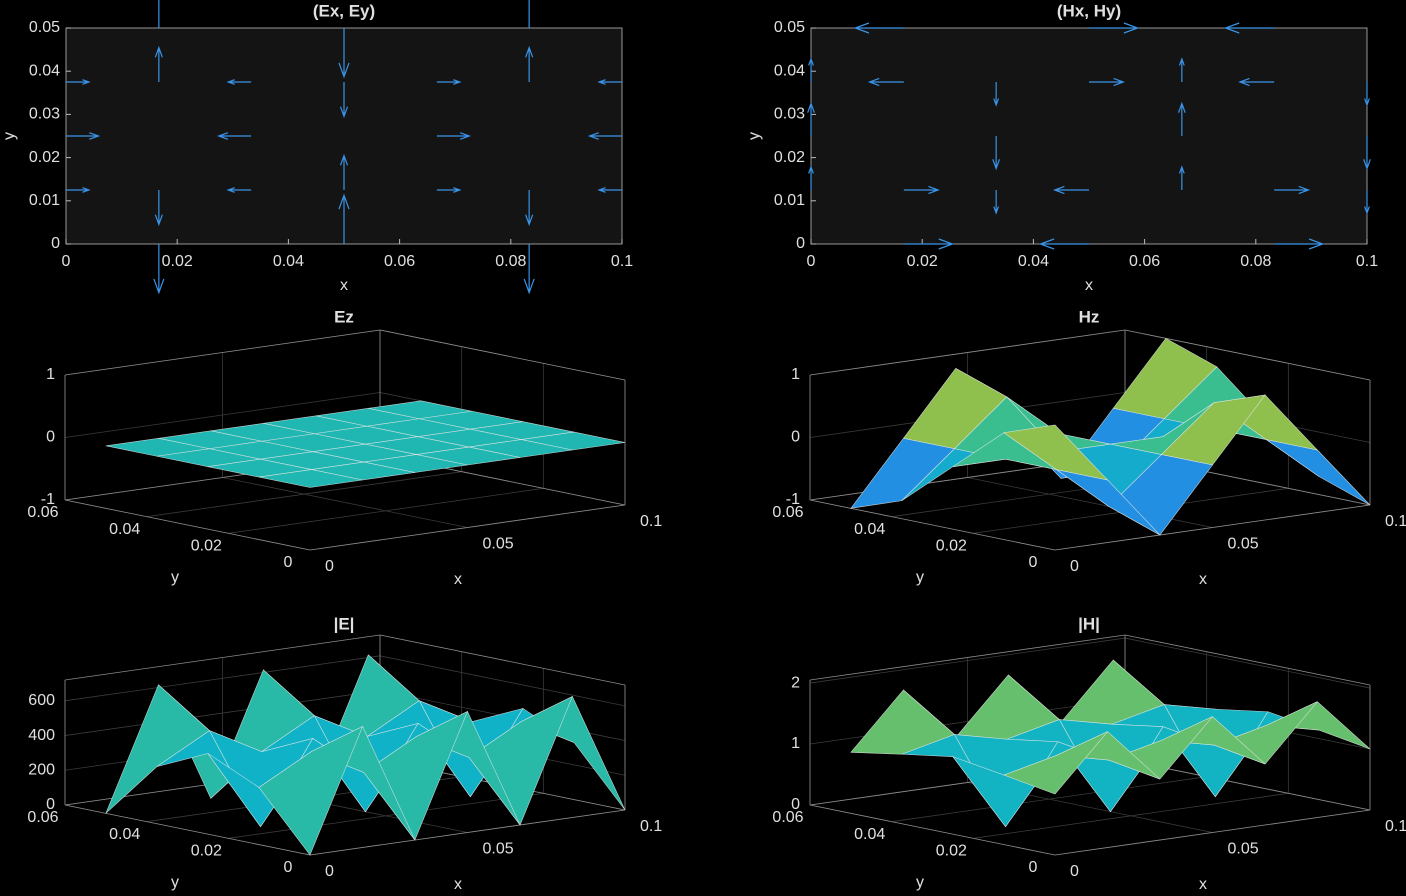 The width and height of the screenshot is (1406, 896). I want to click on z-tick-label: 1, so click(795, 374).